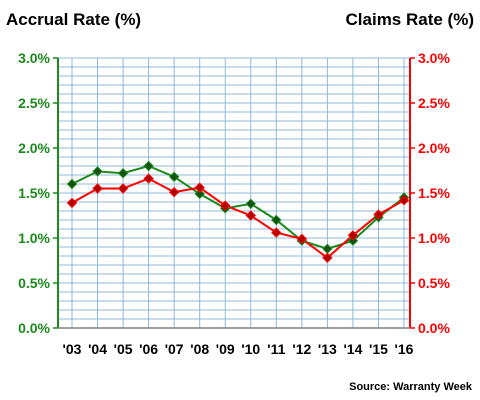 This screenshot has height=400, width=480. I want to click on left-tick-label: 1.5%, so click(34, 193).